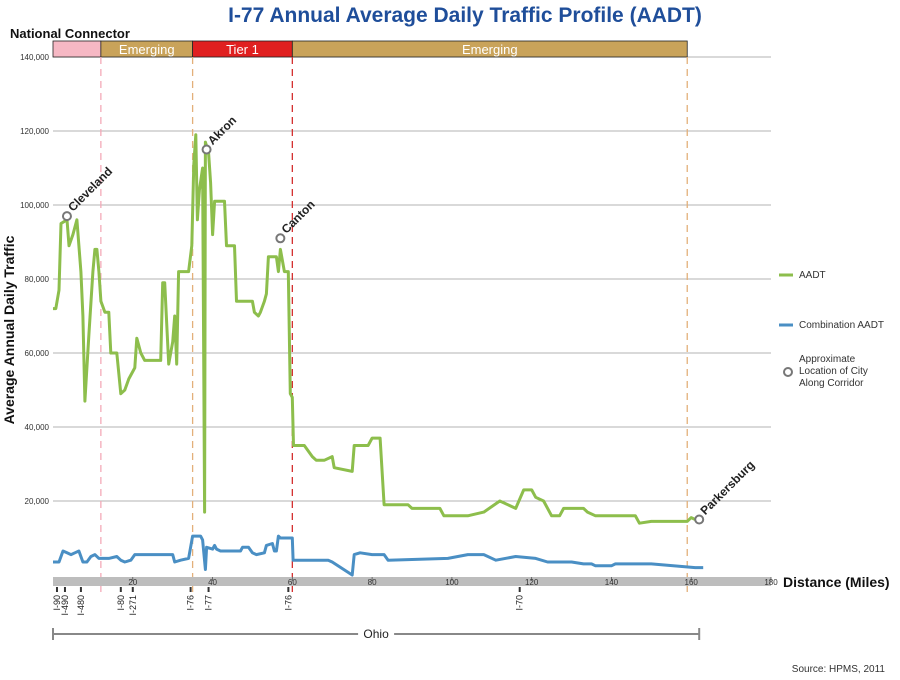 The width and height of the screenshot is (900, 680). I want to click on x-axis-bar, so click(412, 581).